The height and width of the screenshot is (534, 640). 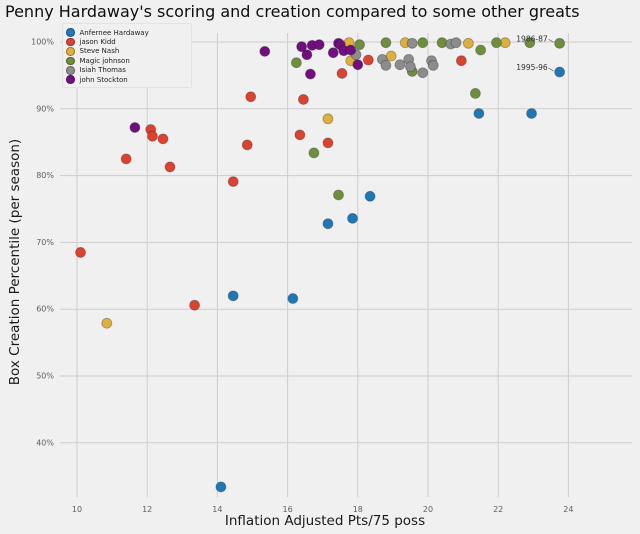 What do you see at coordinates (97, 42) in the screenshot?
I see `legend-label: jason Kidd` at bounding box center [97, 42].